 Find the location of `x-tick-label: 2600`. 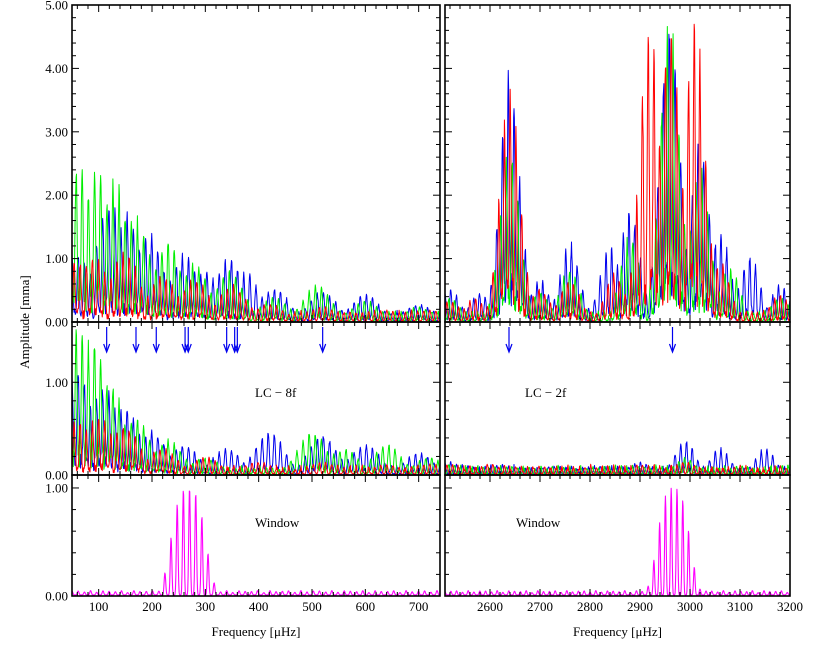

x-tick-label: 2600 is located at coordinates (490, 606).